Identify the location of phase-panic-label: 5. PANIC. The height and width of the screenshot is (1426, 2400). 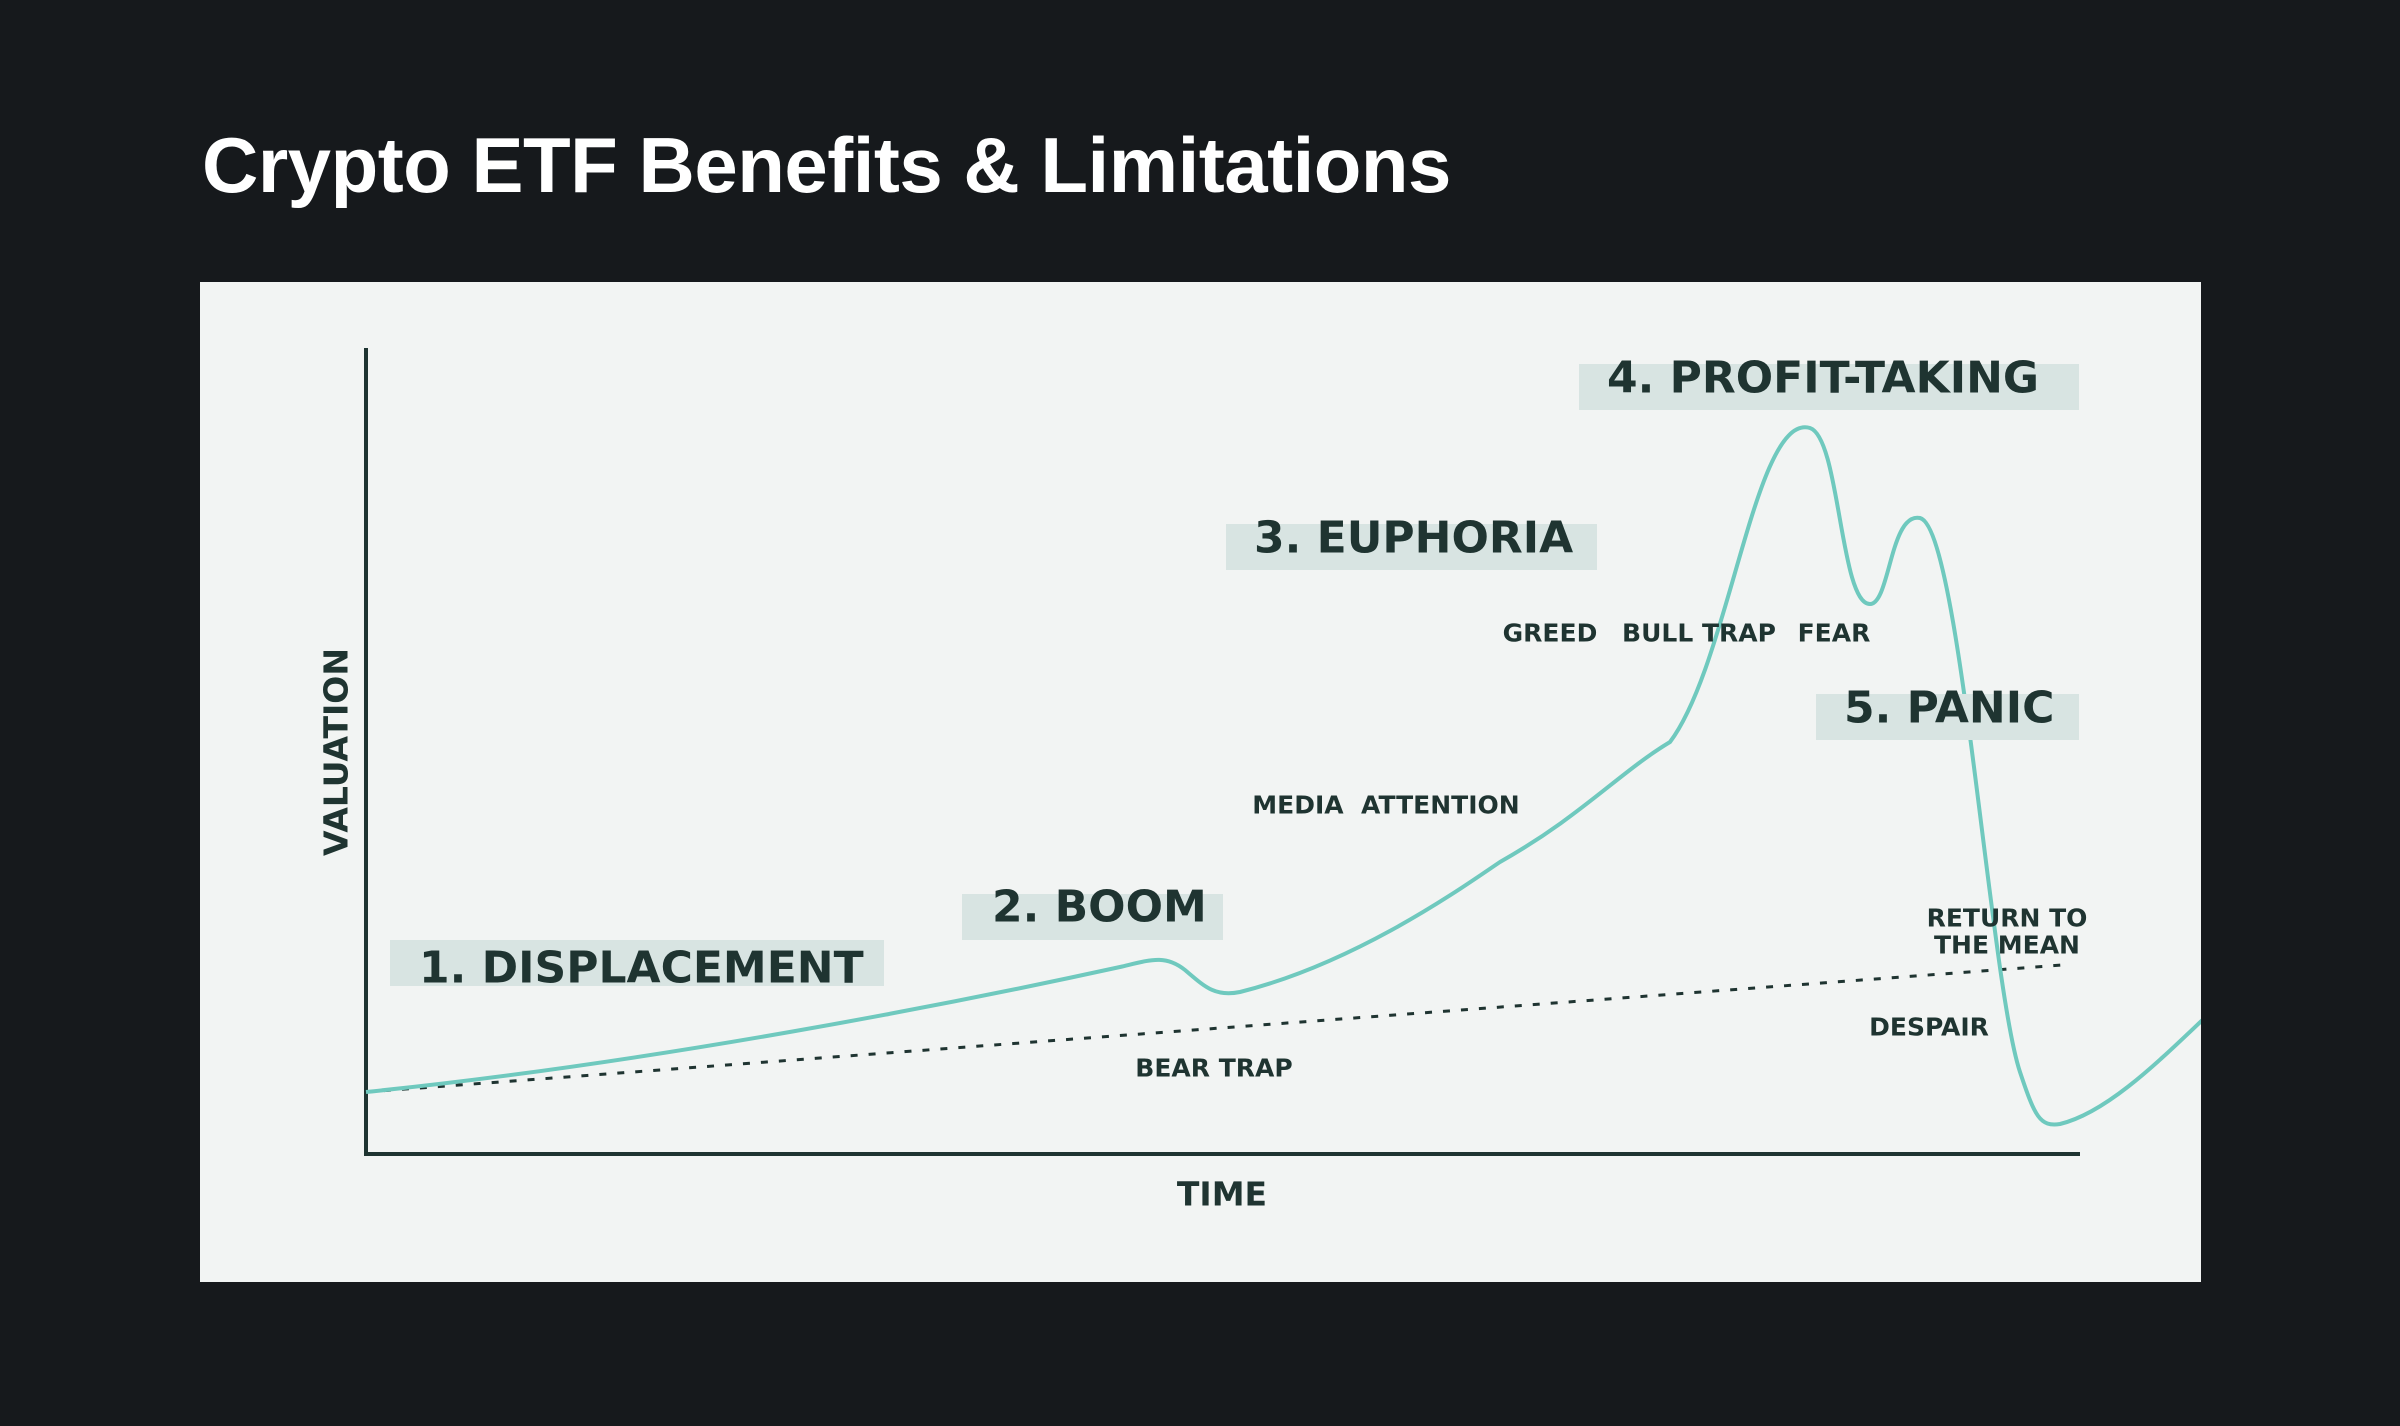
(1949, 708).